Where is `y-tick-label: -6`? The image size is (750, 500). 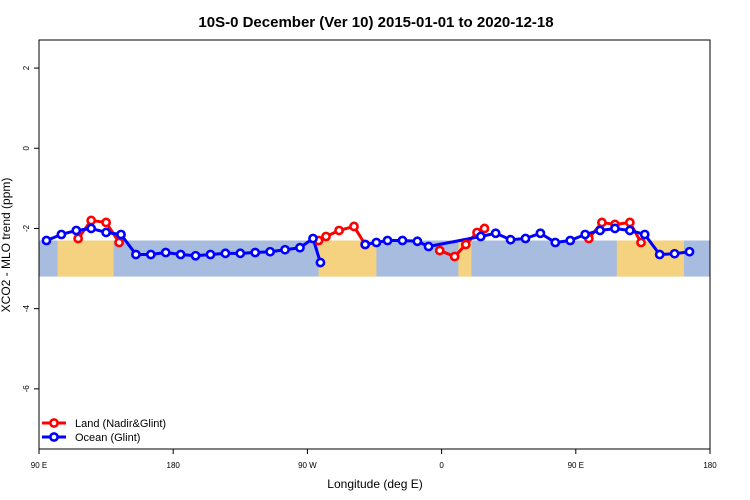
y-tick-label: -6 is located at coordinates (26, 389).